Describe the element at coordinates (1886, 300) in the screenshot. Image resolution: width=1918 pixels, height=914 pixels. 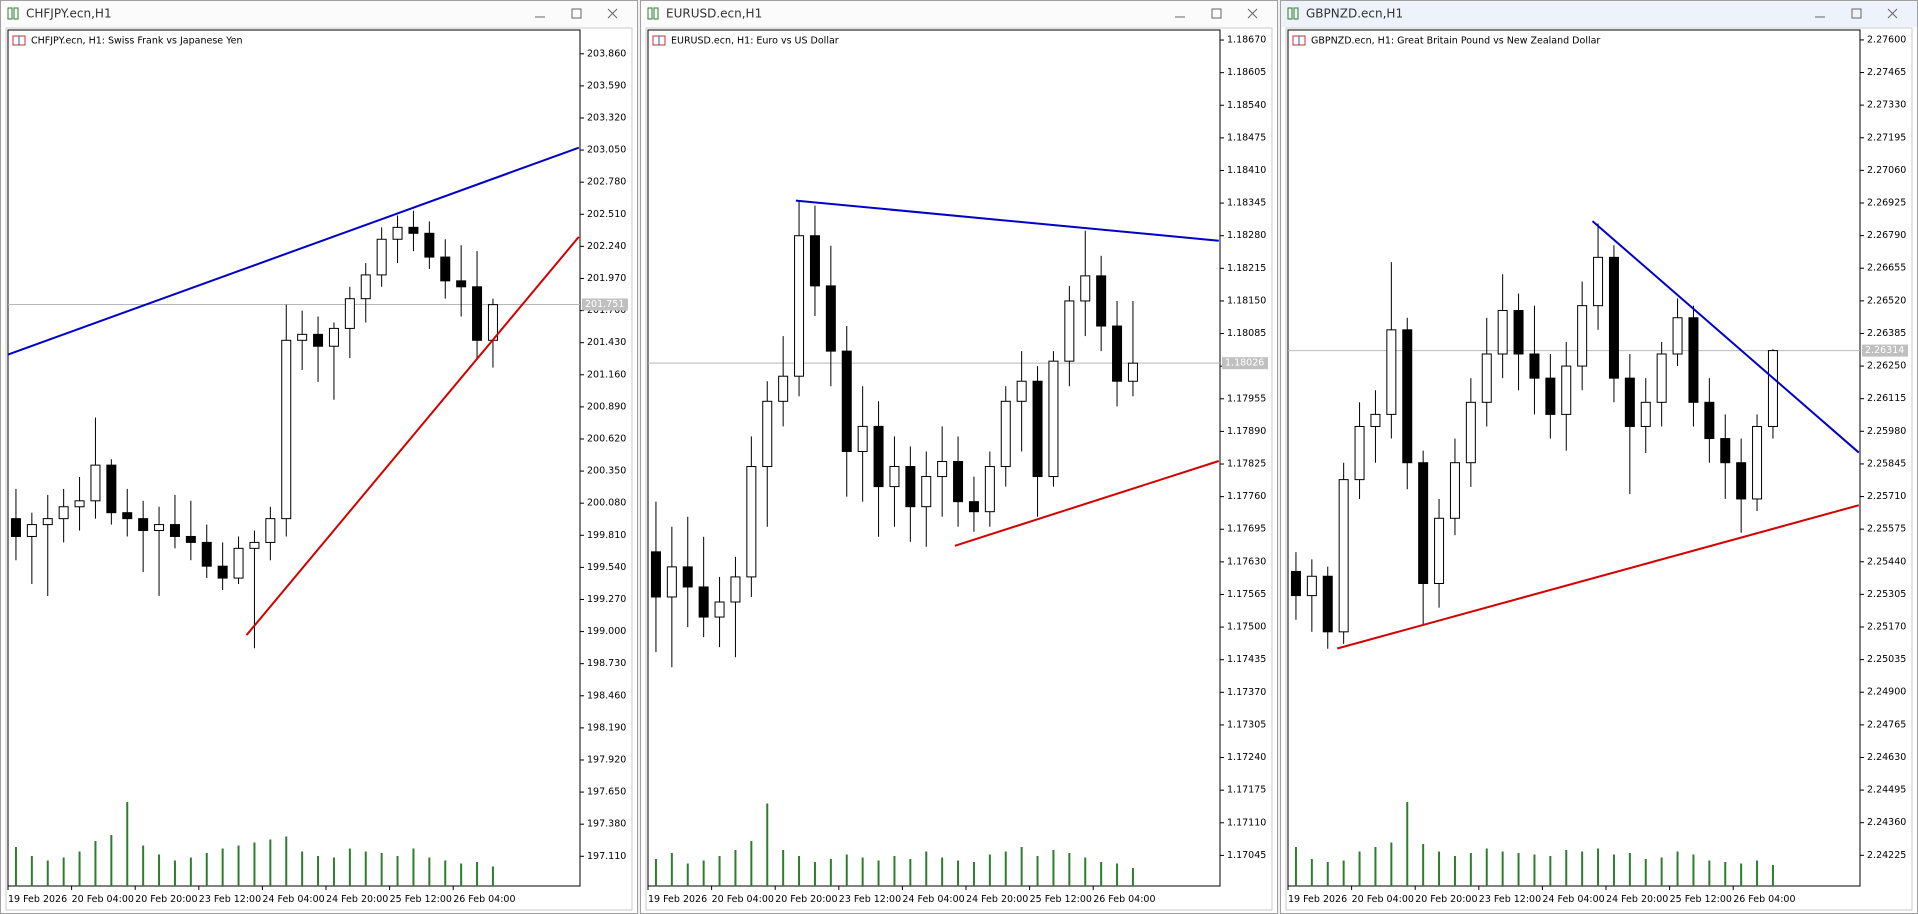
I see `y-tick-label: 2.26520` at that location.